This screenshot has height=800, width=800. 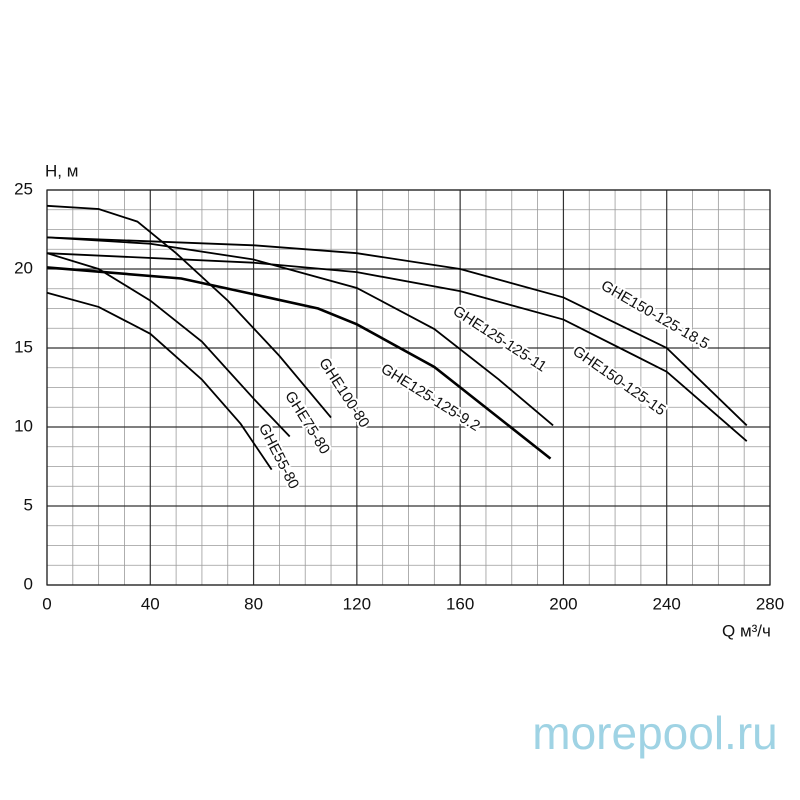 I want to click on y-axis-label: H, м, so click(x=61, y=170).